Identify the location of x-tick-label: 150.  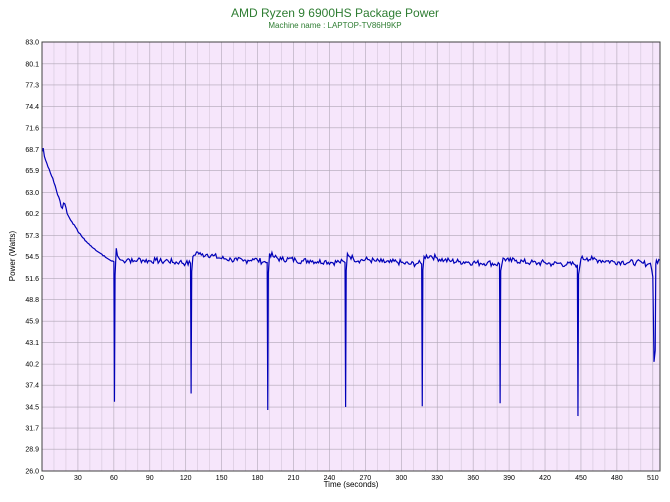
(222, 478).